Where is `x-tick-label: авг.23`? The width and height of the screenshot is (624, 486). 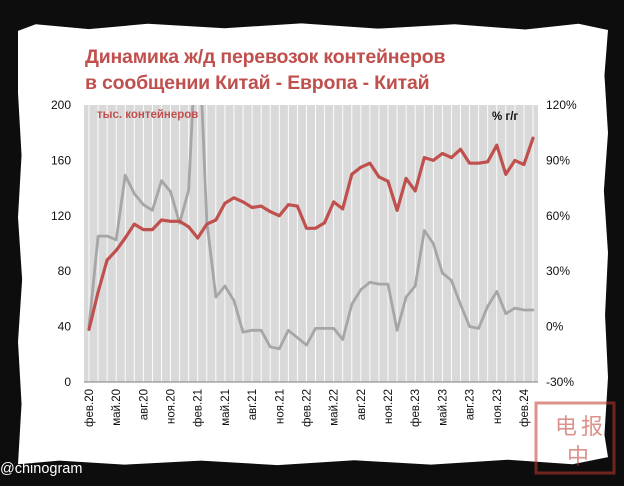 x-tick-label: авг.23 is located at coordinates (471, 404).